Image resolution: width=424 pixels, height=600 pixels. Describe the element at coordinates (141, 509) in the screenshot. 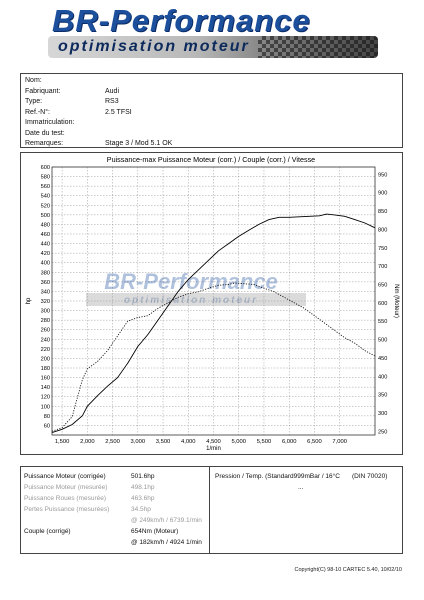

I see `loss-value: 34.5hp` at that location.